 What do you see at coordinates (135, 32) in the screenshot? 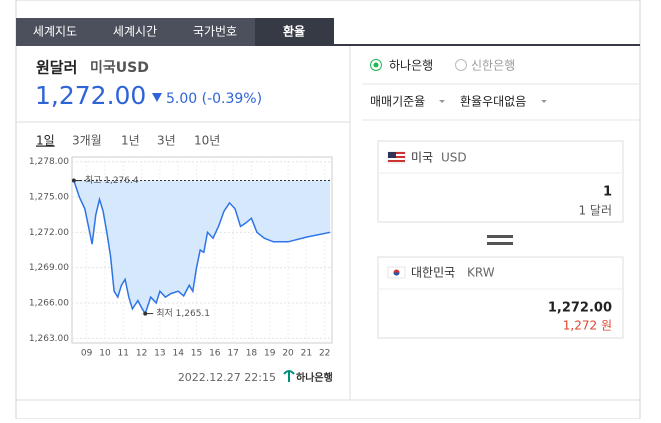
I see `tab: 세계시간` at bounding box center [135, 32].